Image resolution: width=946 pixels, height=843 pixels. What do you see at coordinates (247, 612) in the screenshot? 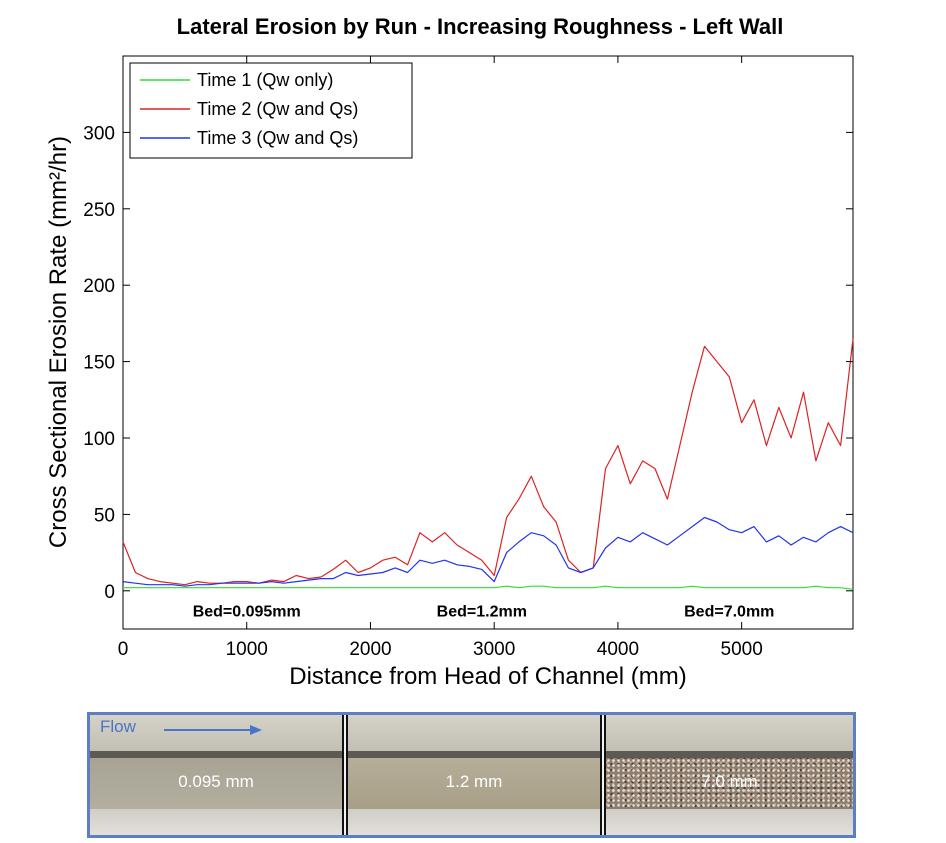
I see `bed-annotation: Bed=0.095mm` at bounding box center [247, 612].